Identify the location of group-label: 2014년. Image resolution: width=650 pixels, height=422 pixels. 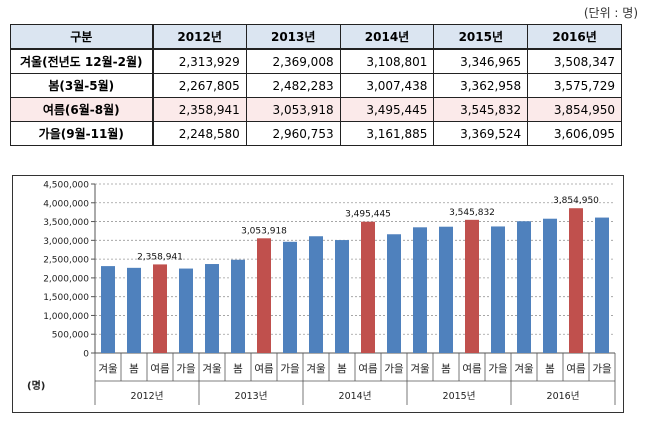
(355, 396).